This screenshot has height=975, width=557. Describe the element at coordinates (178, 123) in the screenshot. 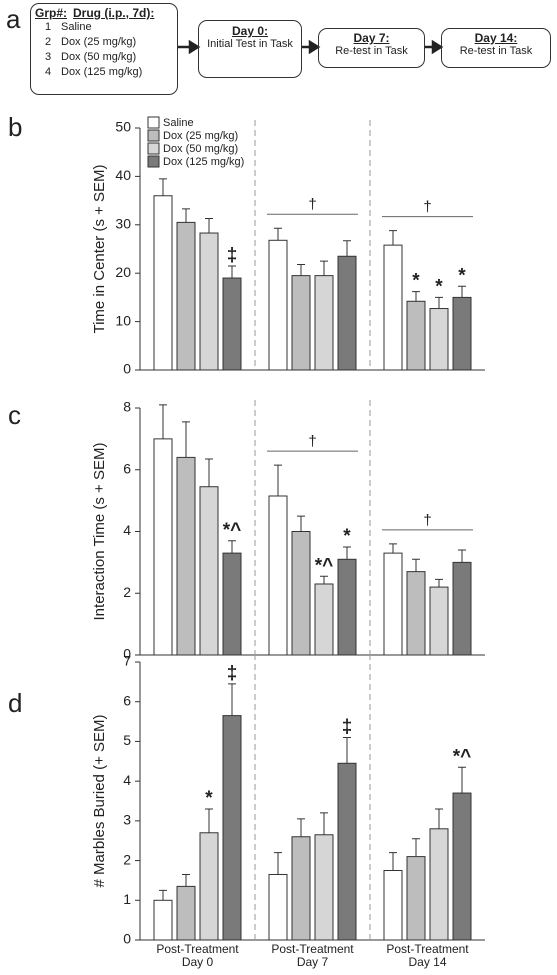

I see `legend-label: Saline` at that location.